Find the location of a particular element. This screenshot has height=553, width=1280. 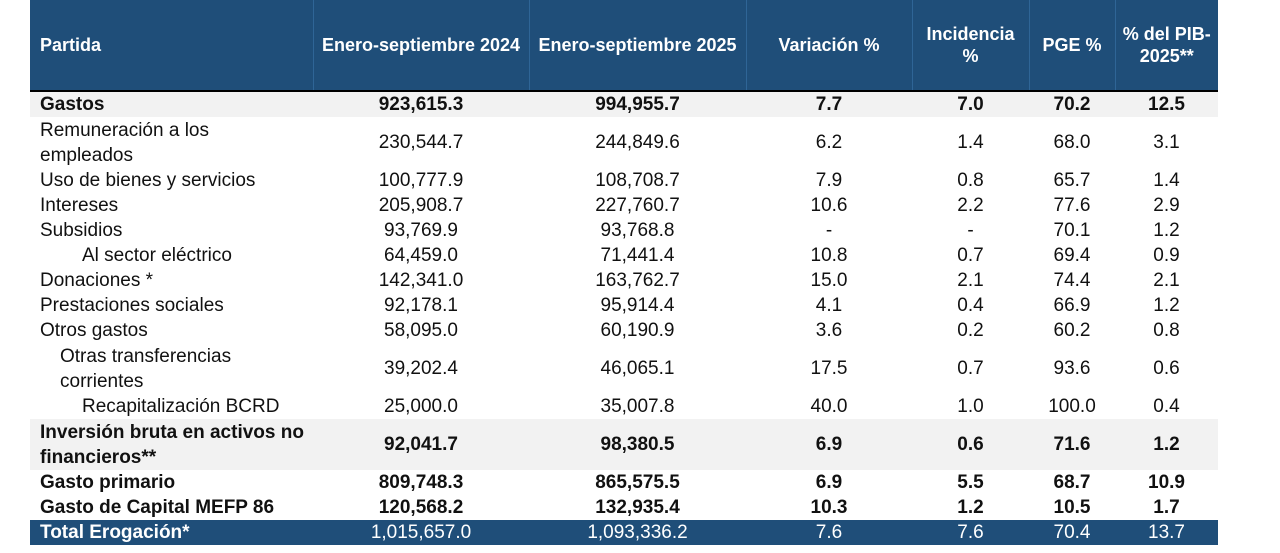

cell-2025: 865,575.5 is located at coordinates (637, 482).